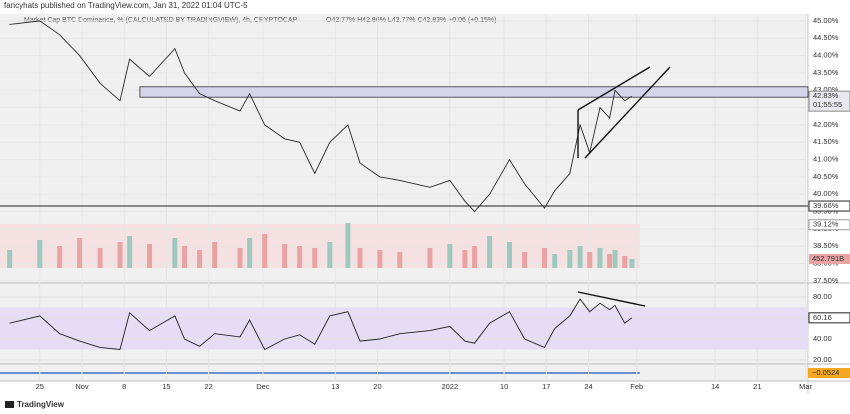  I want to click on y-tick-label: 40.50%, so click(826, 176).